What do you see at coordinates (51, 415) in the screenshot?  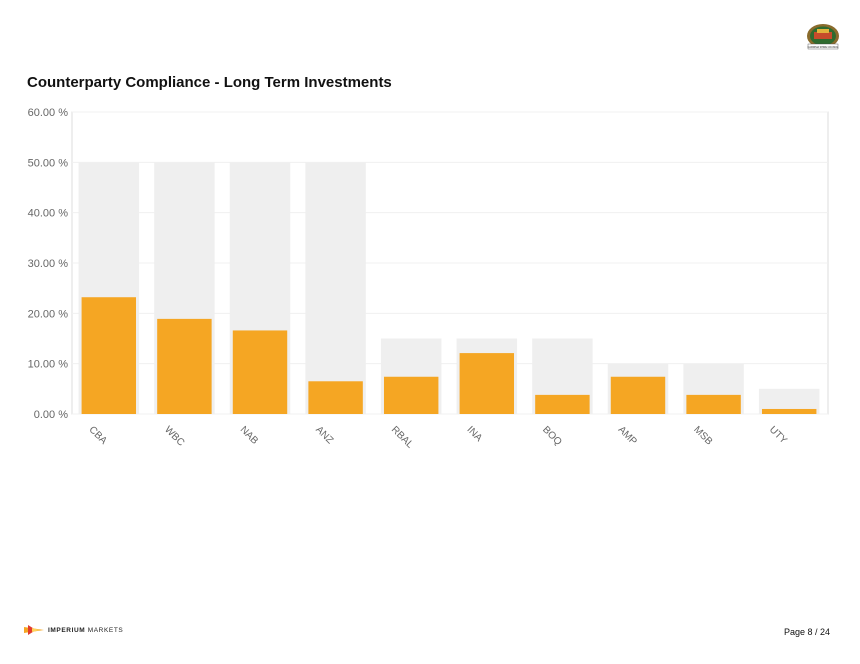 I see `y-tick-label: 0.00 %` at bounding box center [51, 415].